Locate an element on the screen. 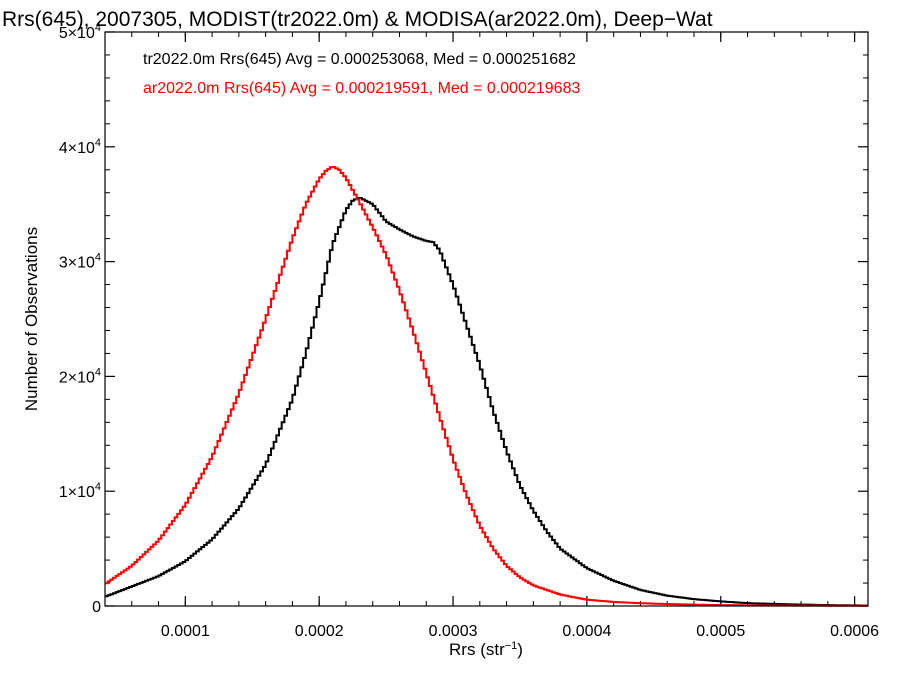 The image size is (900, 675). y-tick-label-base: 3×10 is located at coordinates (77, 263).